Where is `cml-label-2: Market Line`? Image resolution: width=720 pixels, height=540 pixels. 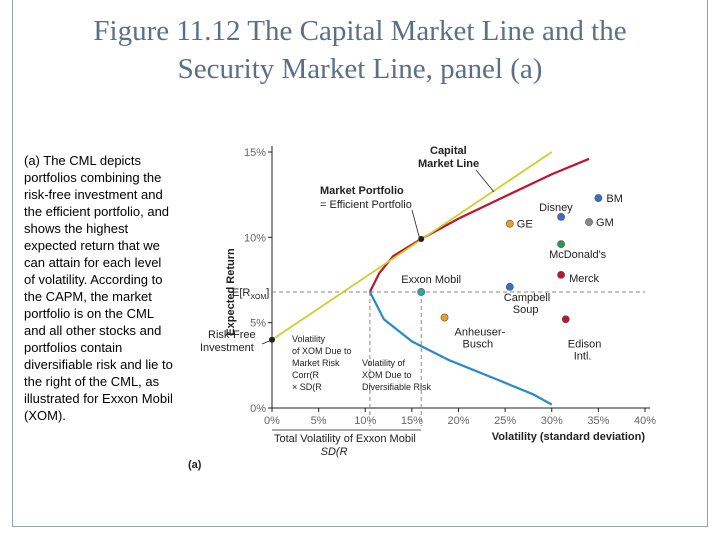 cml-label-2: Market Line is located at coordinates (448, 164).